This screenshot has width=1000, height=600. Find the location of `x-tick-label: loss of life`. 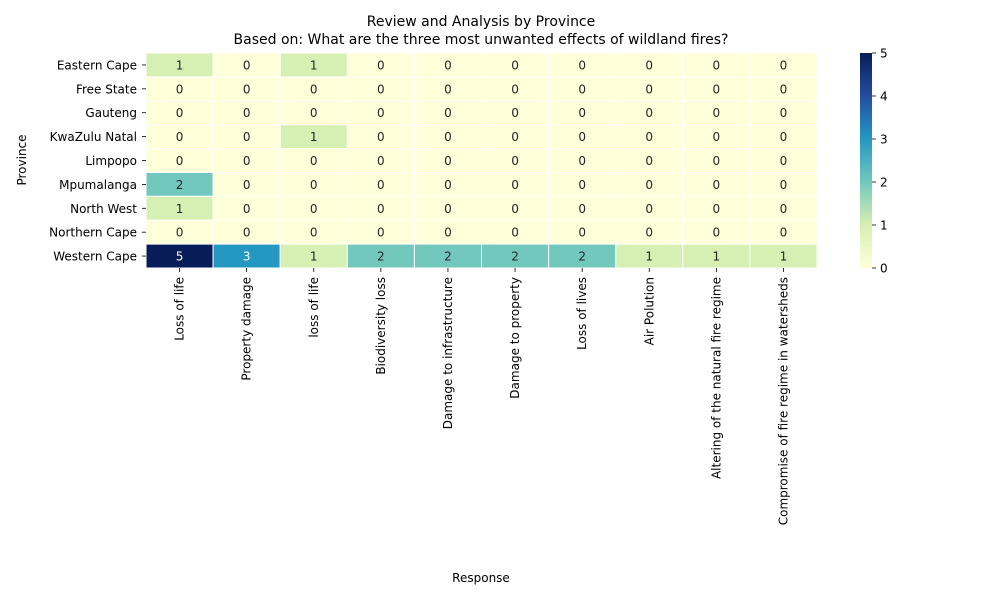

x-tick-label: loss of life is located at coordinates (314, 307).